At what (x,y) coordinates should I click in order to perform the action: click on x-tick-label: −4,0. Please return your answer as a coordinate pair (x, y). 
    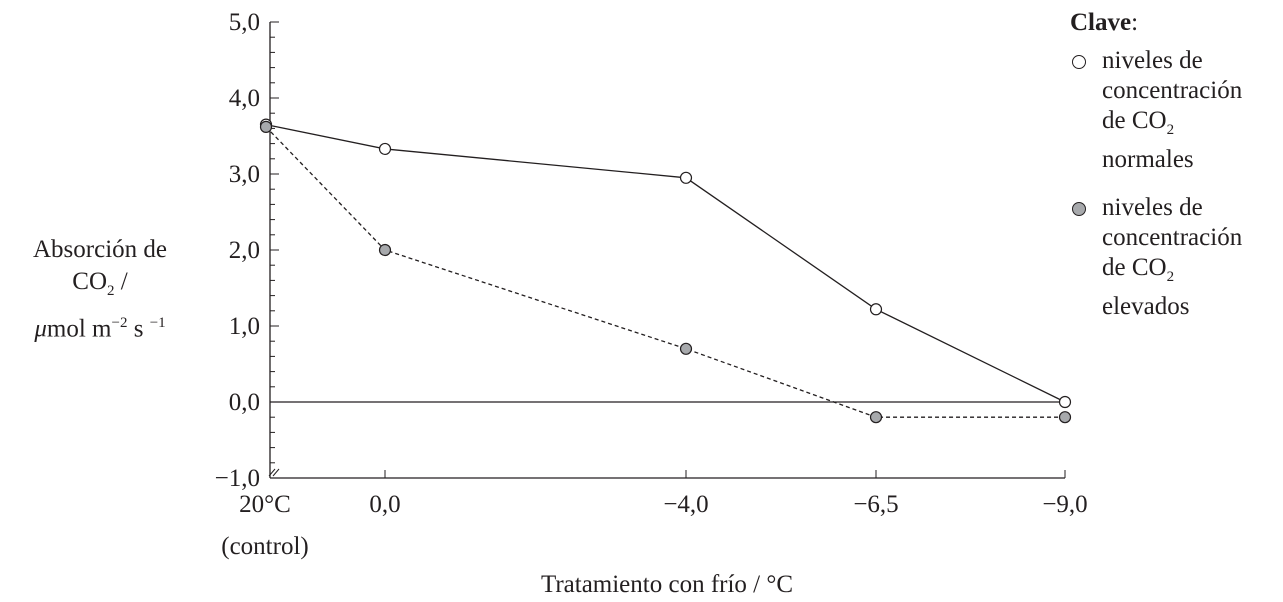
    Looking at the image, I should click on (685, 504).